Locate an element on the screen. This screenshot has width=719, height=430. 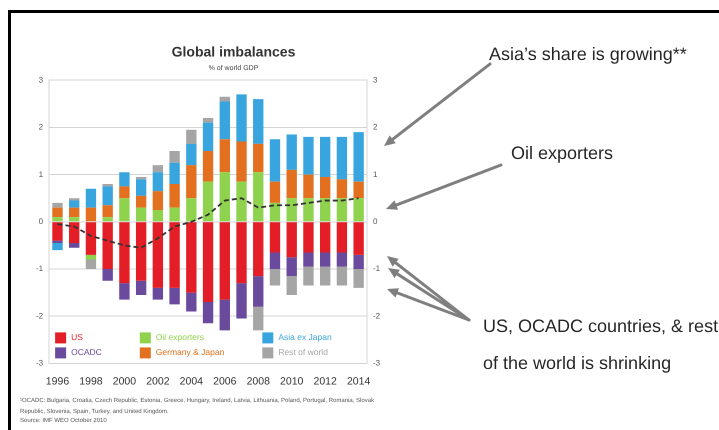
x-tick-label: 2006 is located at coordinates (225, 382).